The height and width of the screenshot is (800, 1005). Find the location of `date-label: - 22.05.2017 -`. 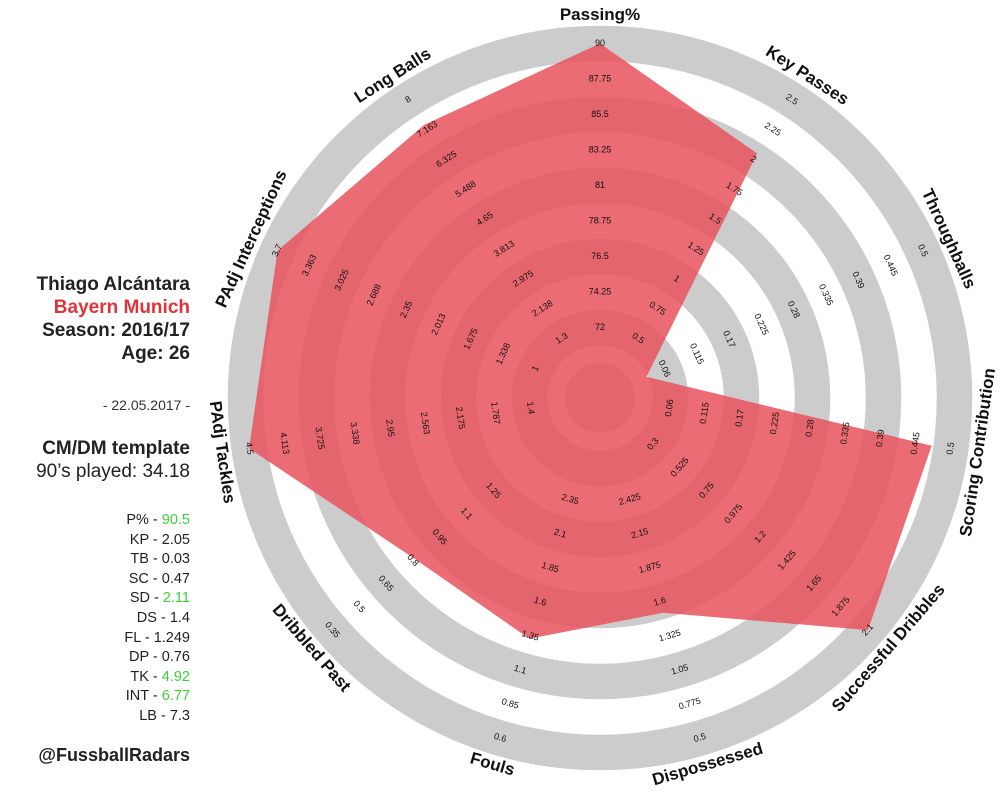

date-label: - 22.05.2017 - is located at coordinates (146, 405).